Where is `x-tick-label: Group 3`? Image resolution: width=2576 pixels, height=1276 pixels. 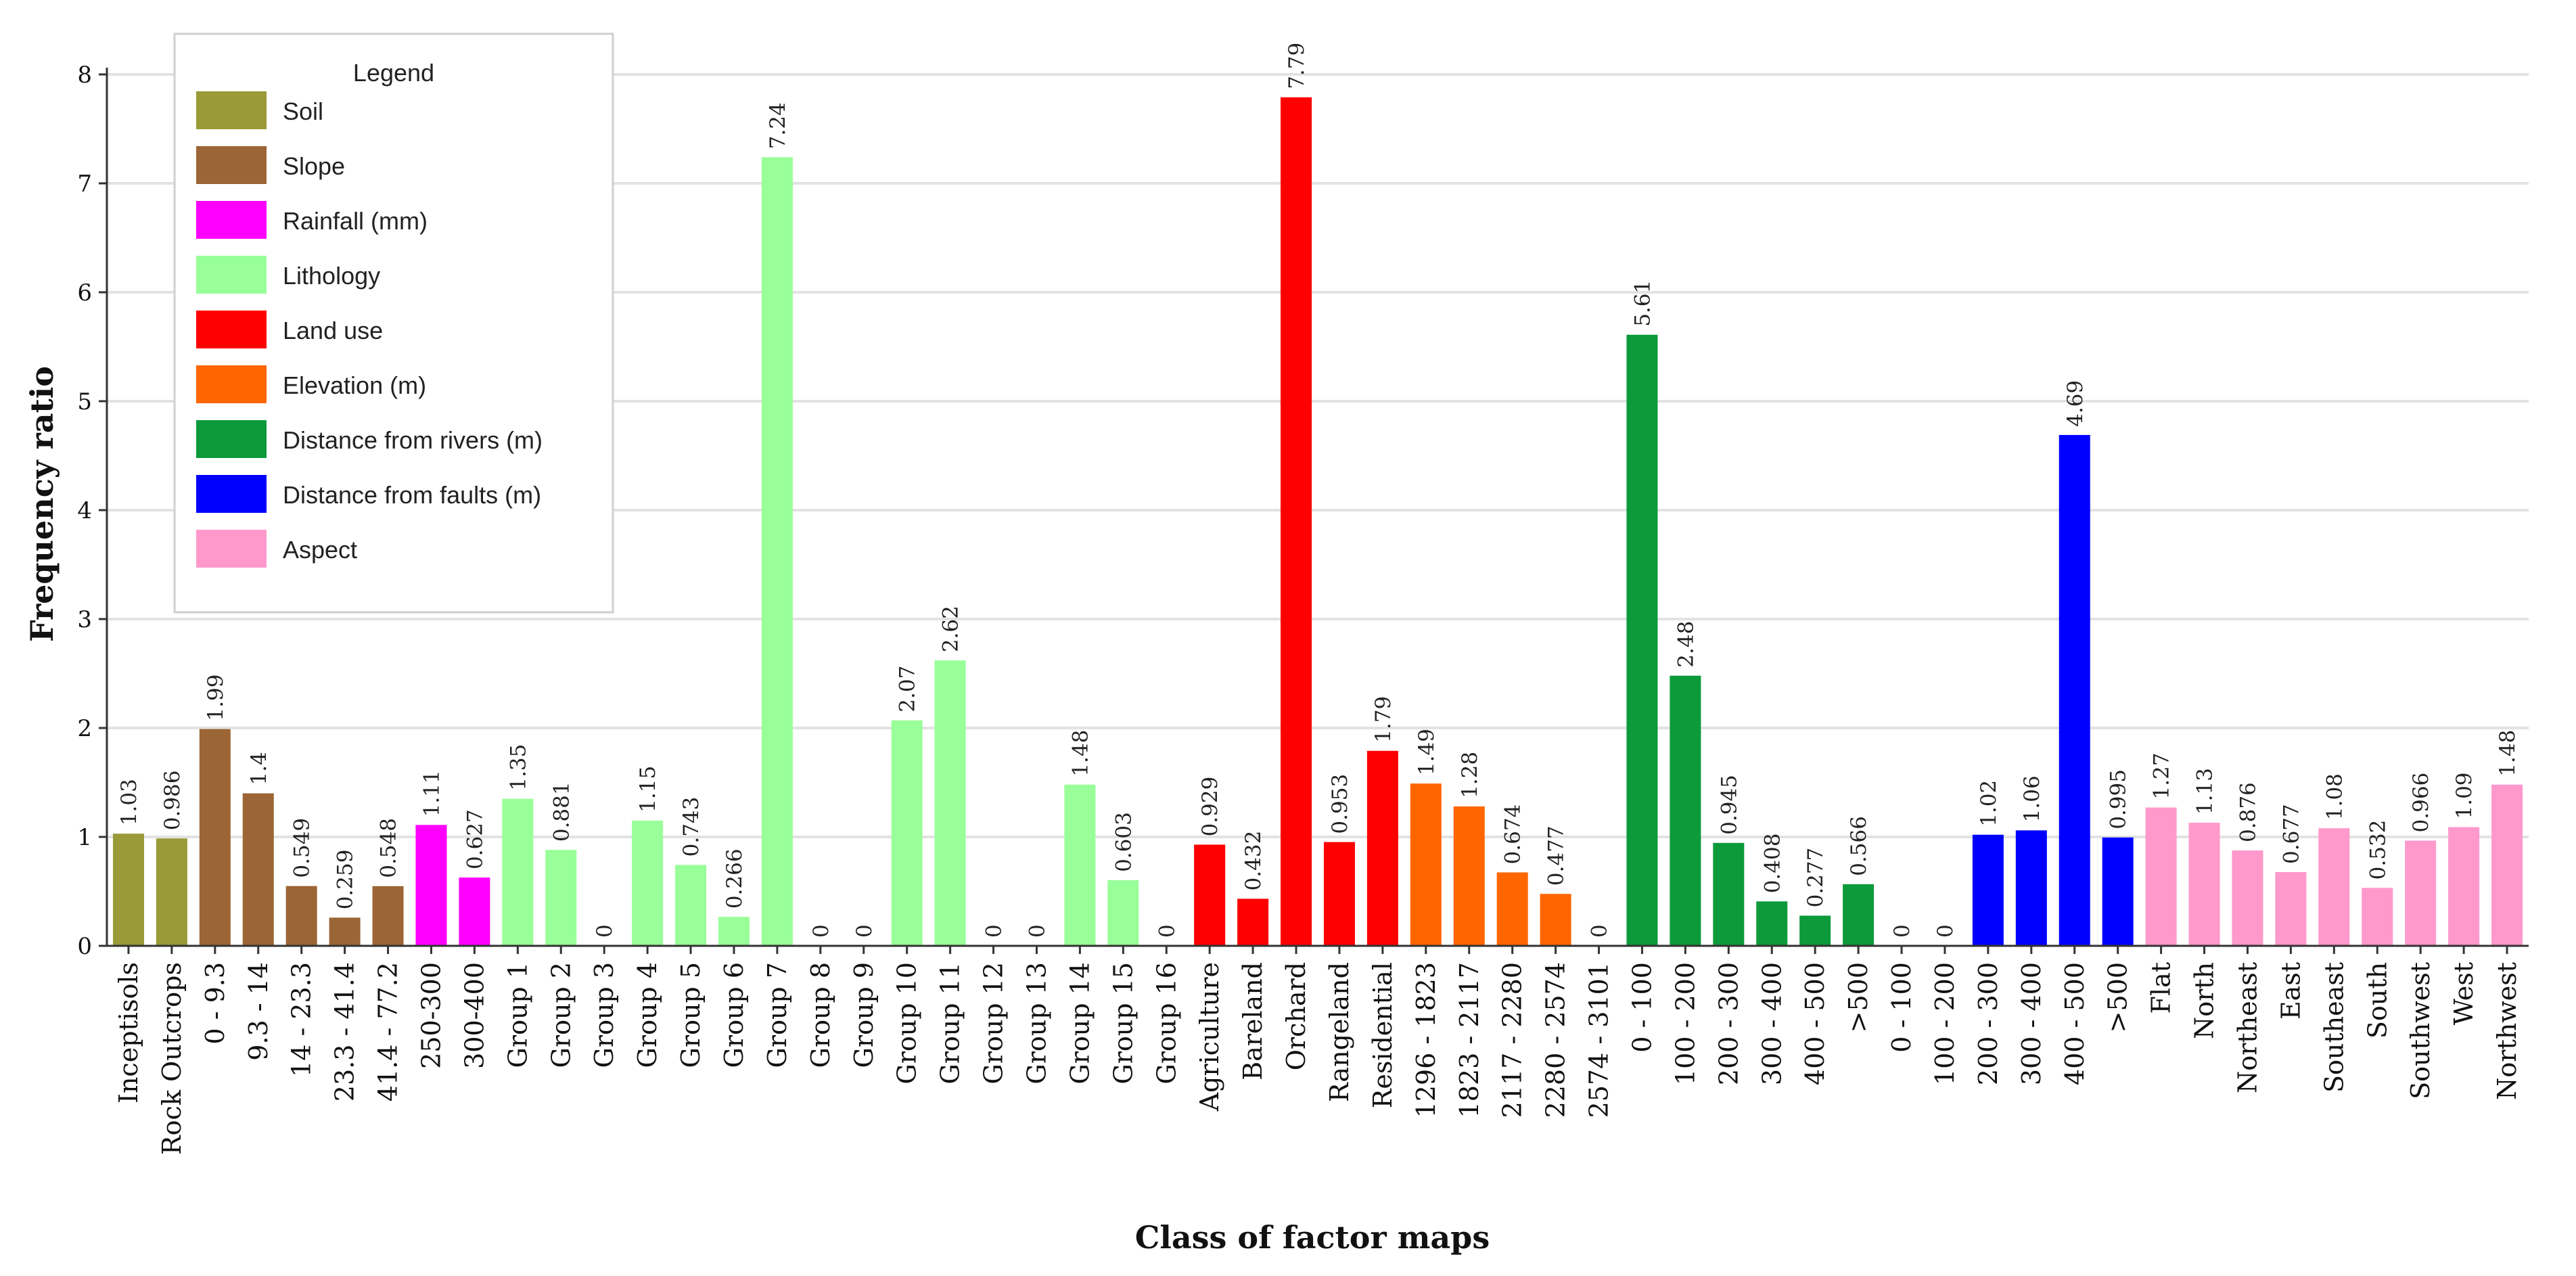 x-tick-label: Group 3 is located at coordinates (604, 1015).